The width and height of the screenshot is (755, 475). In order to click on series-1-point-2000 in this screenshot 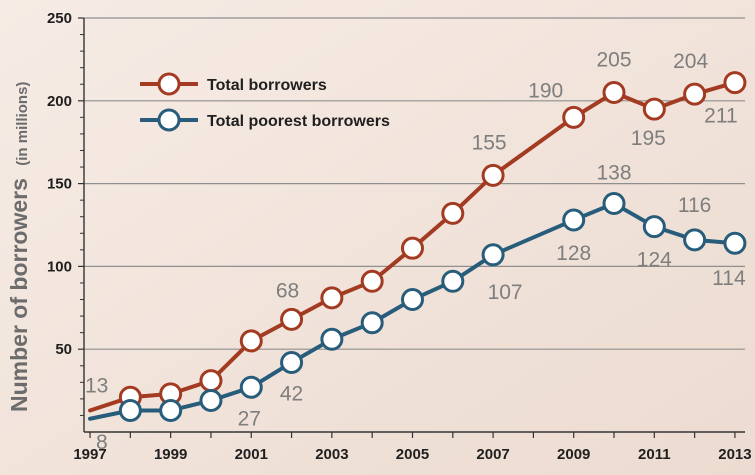, I will do `click(211, 401)`.